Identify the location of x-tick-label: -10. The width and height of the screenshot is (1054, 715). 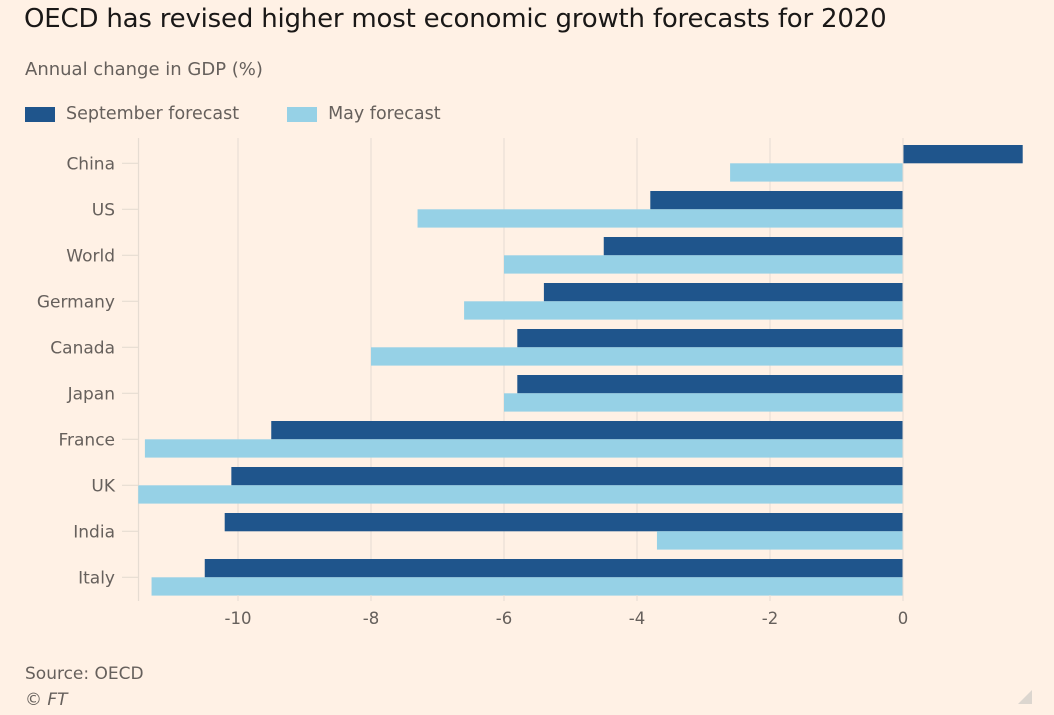
(238, 618).